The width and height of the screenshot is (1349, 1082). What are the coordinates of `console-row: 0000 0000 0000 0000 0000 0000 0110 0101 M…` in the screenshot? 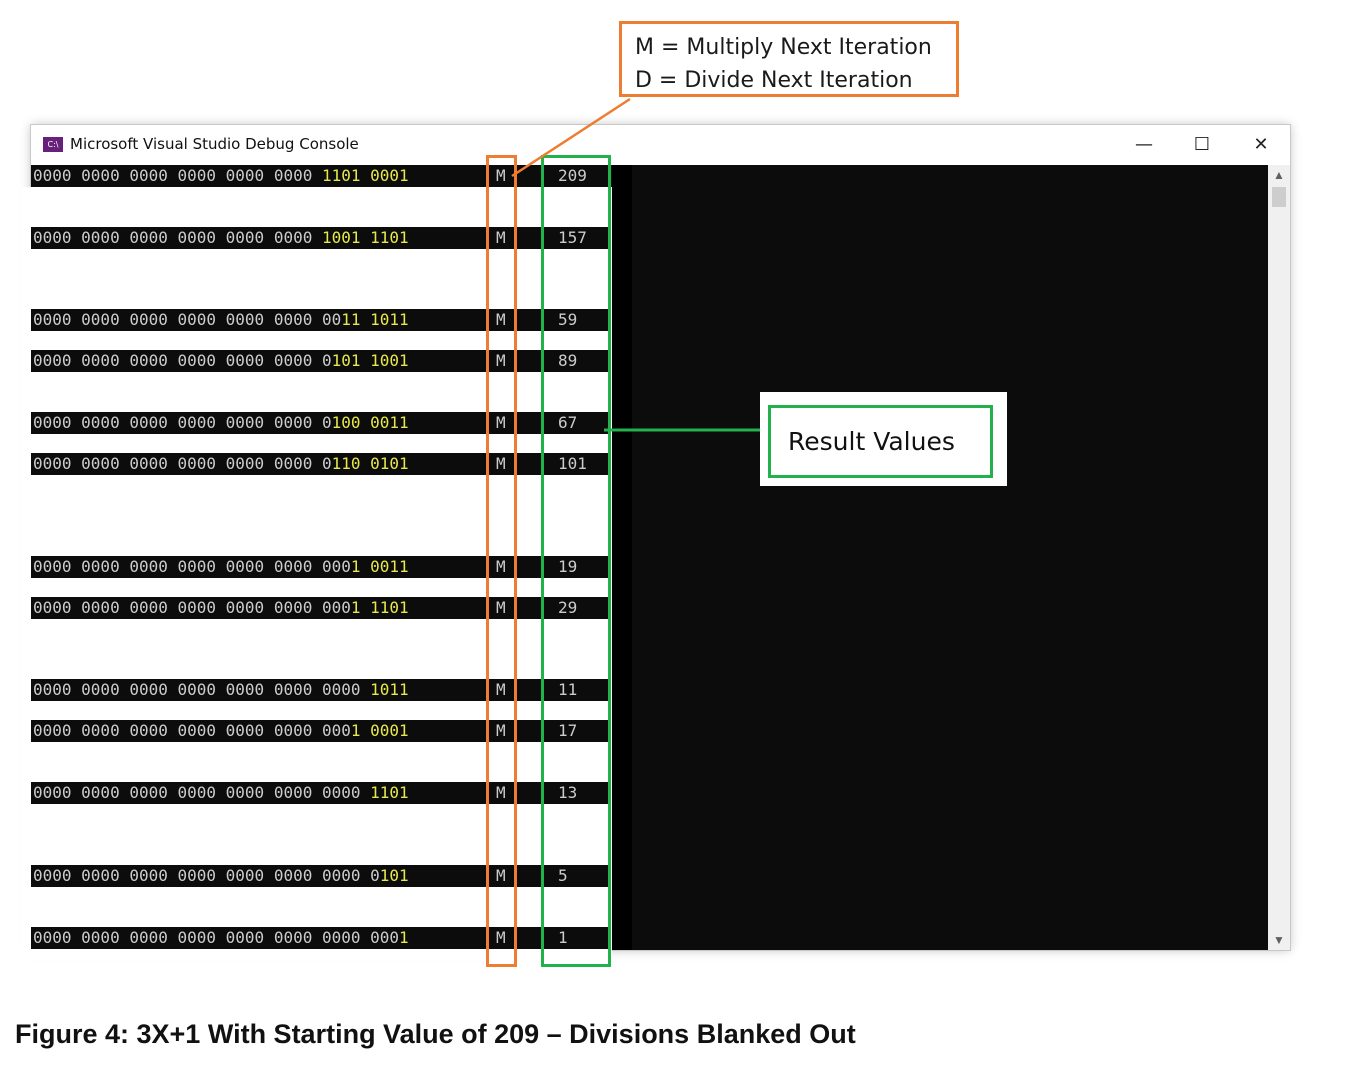 It's located at (321, 464).